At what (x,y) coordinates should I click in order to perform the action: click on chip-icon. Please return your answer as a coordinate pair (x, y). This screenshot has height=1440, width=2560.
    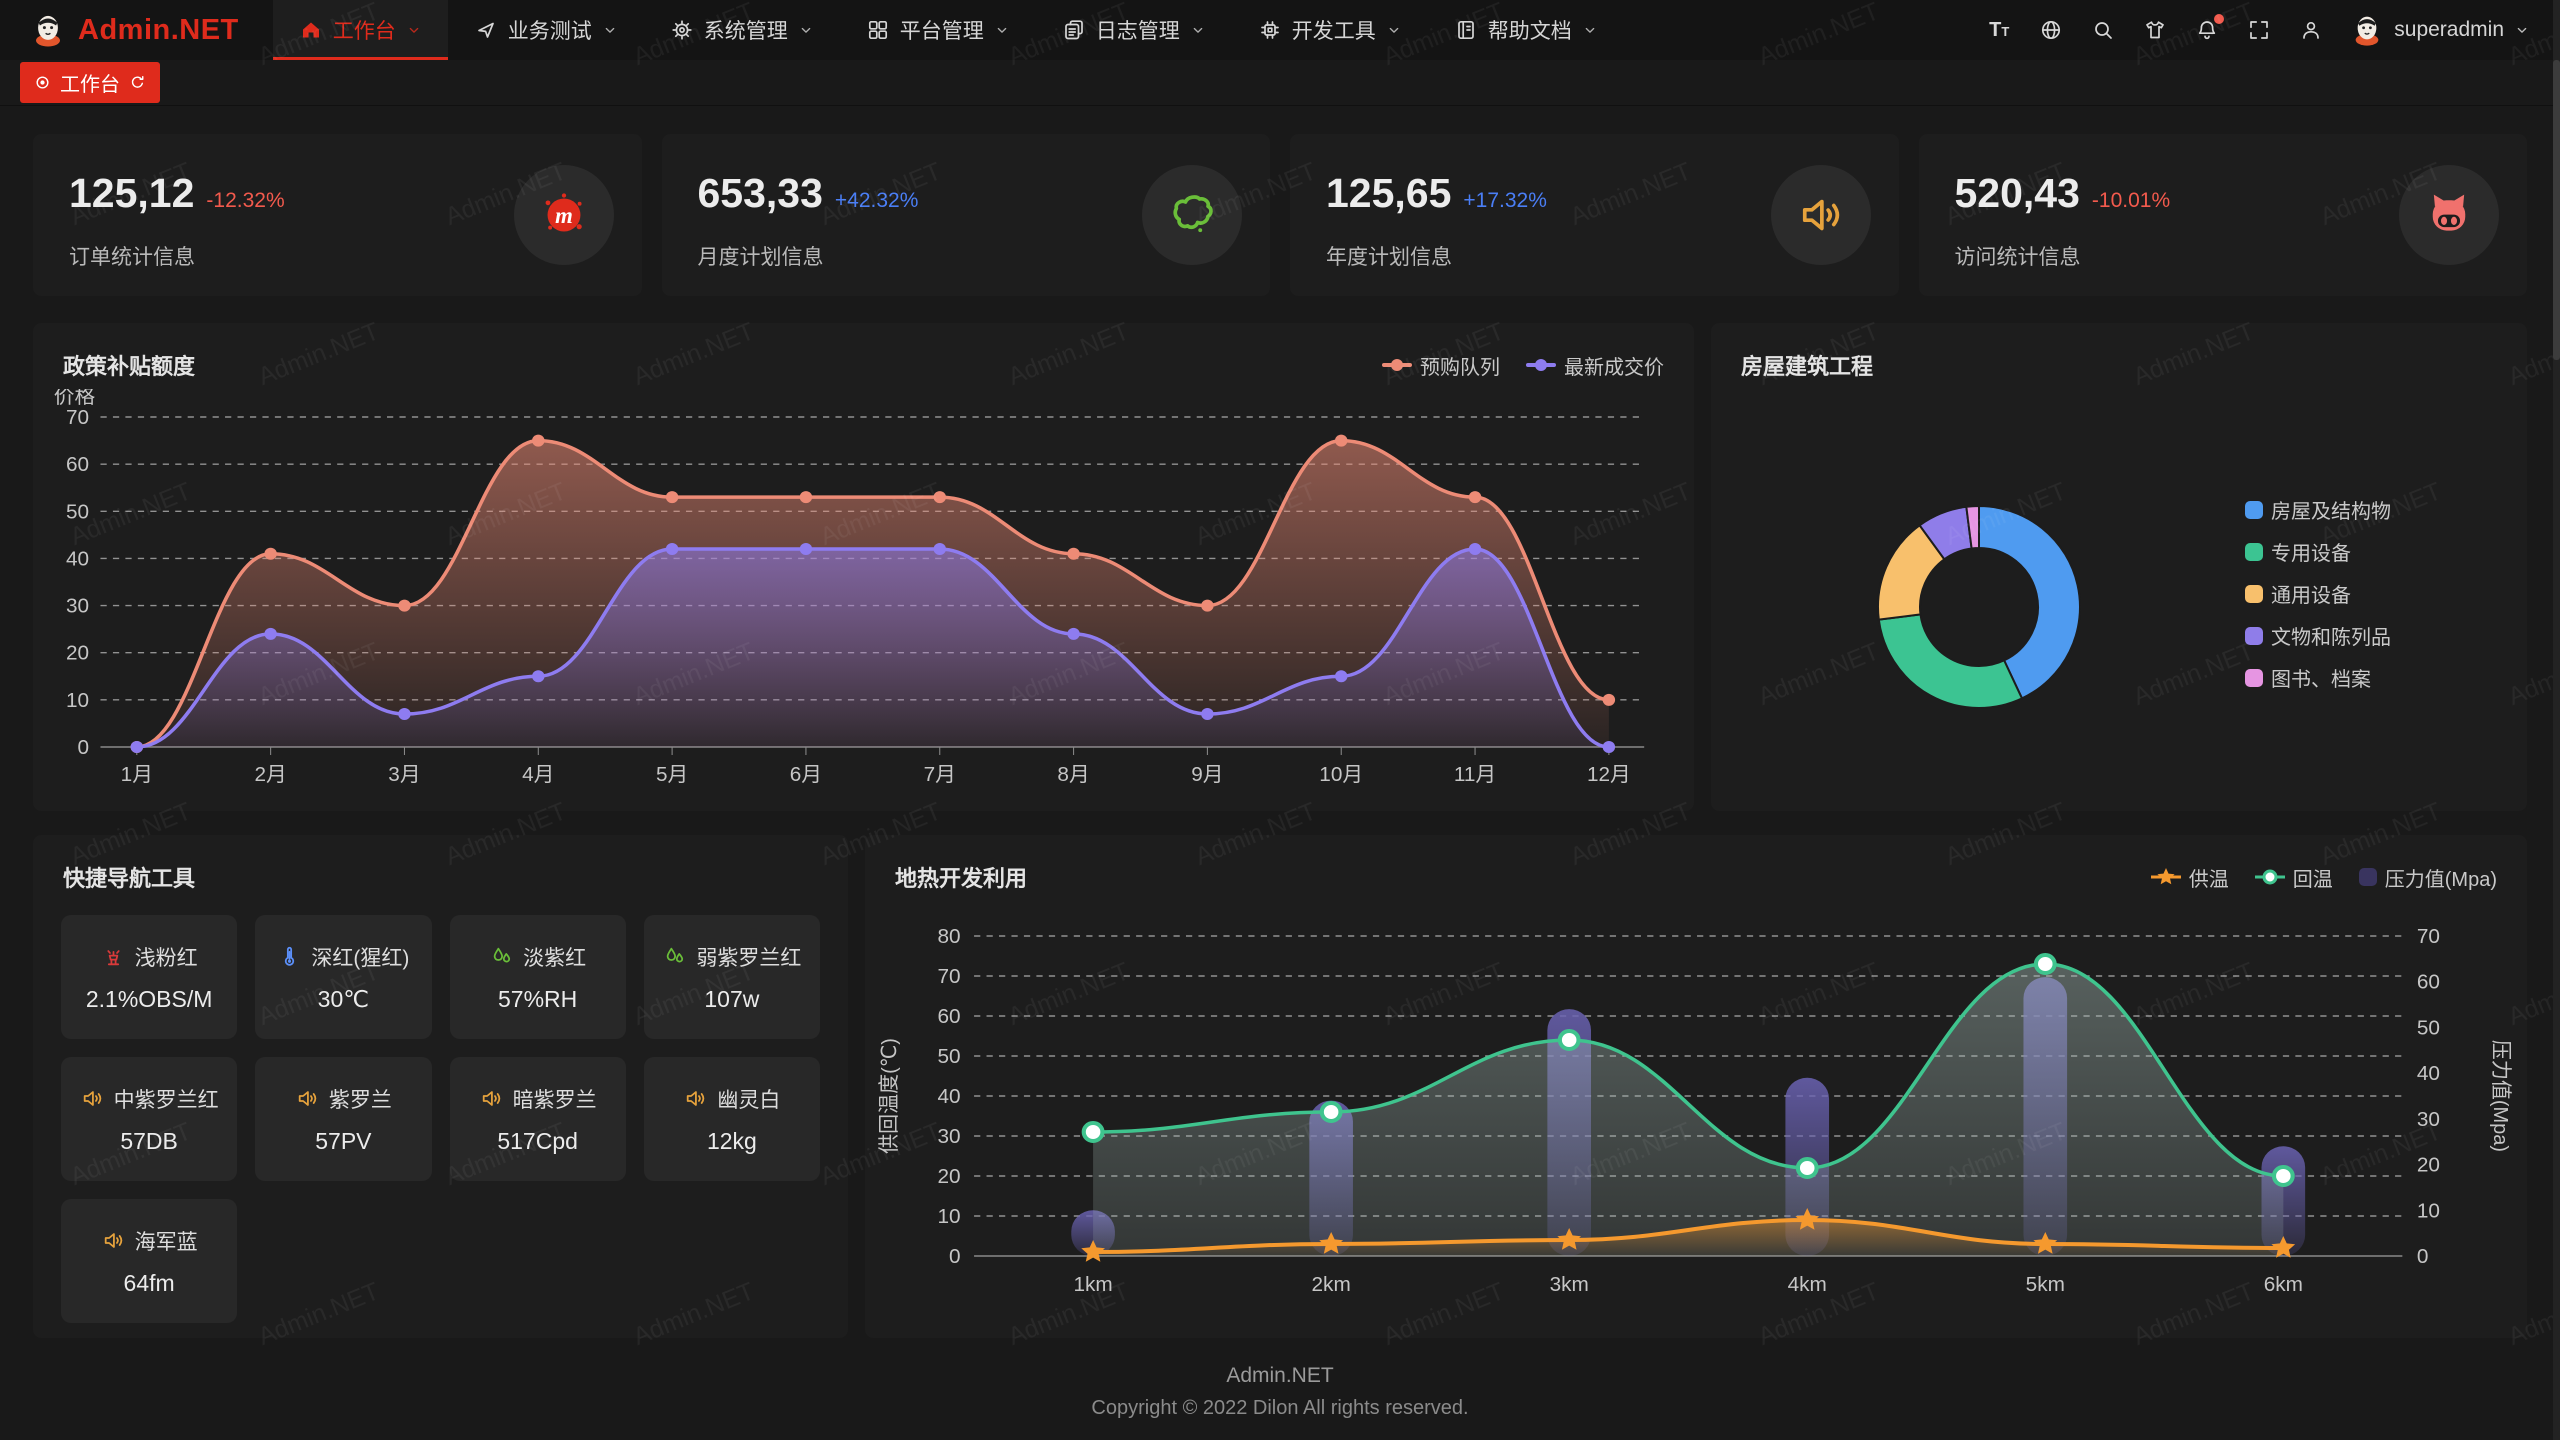
    Looking at the image, I should click on (1270, 30).